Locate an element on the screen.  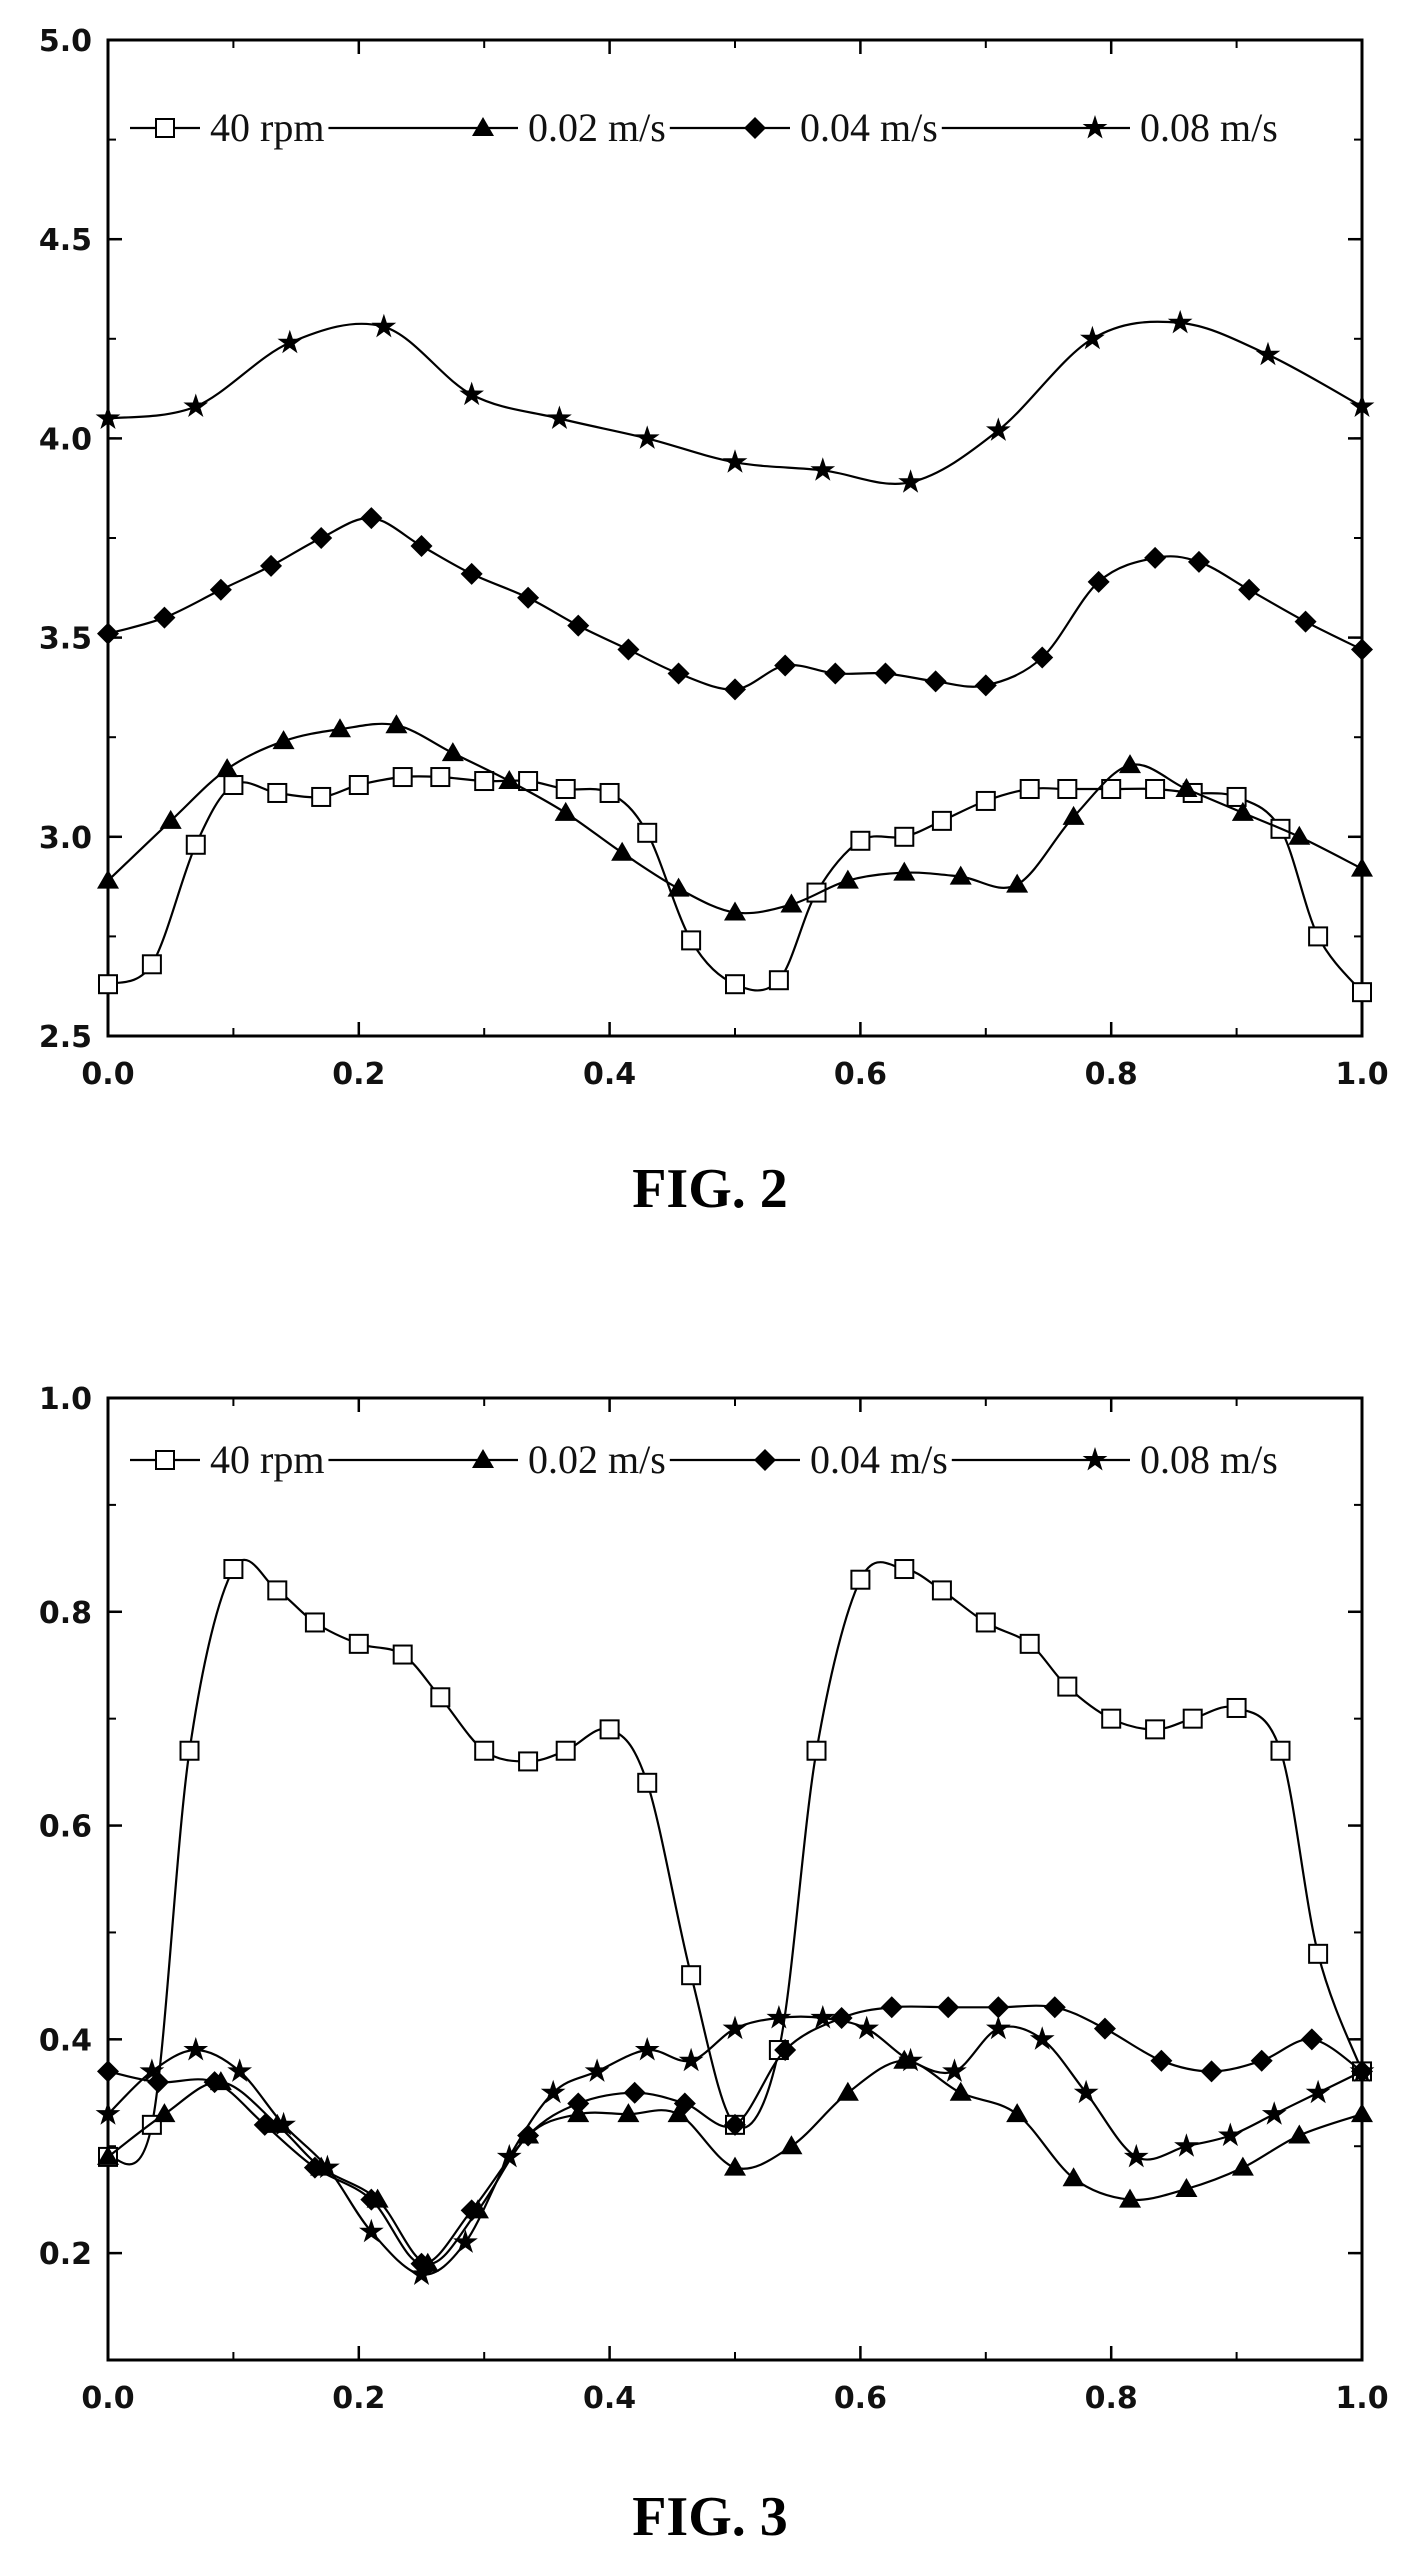
legend-label: 40 rpm is located at coordinates (267, 1459).